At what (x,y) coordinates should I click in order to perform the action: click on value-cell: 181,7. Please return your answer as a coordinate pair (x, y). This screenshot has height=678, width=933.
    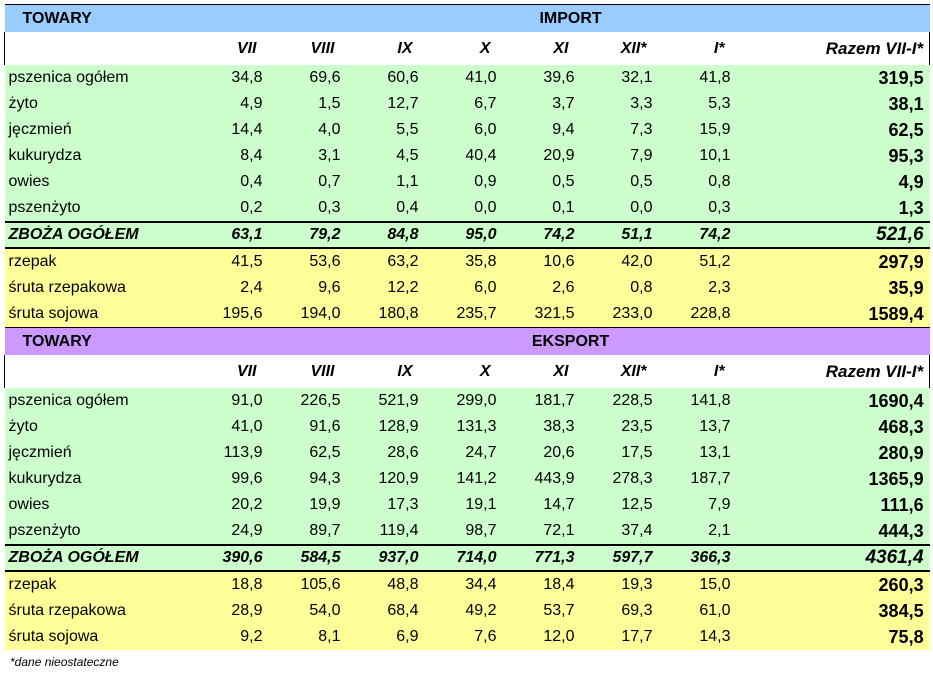
    Looking at the image, I should click on (561, 401).